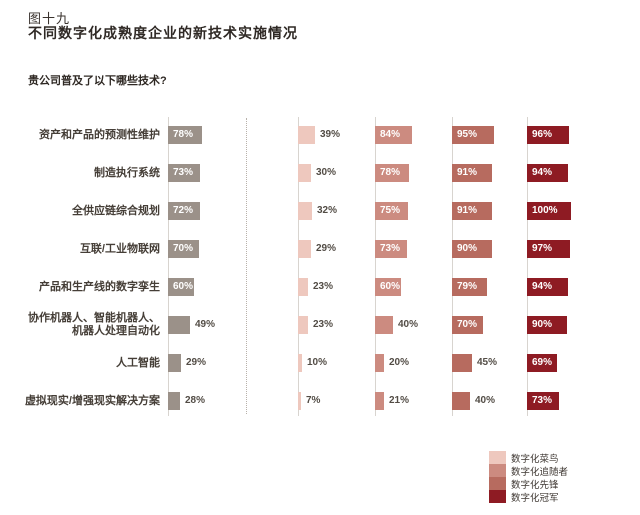  I want to click on value-label: 39%, so click(330, 134).